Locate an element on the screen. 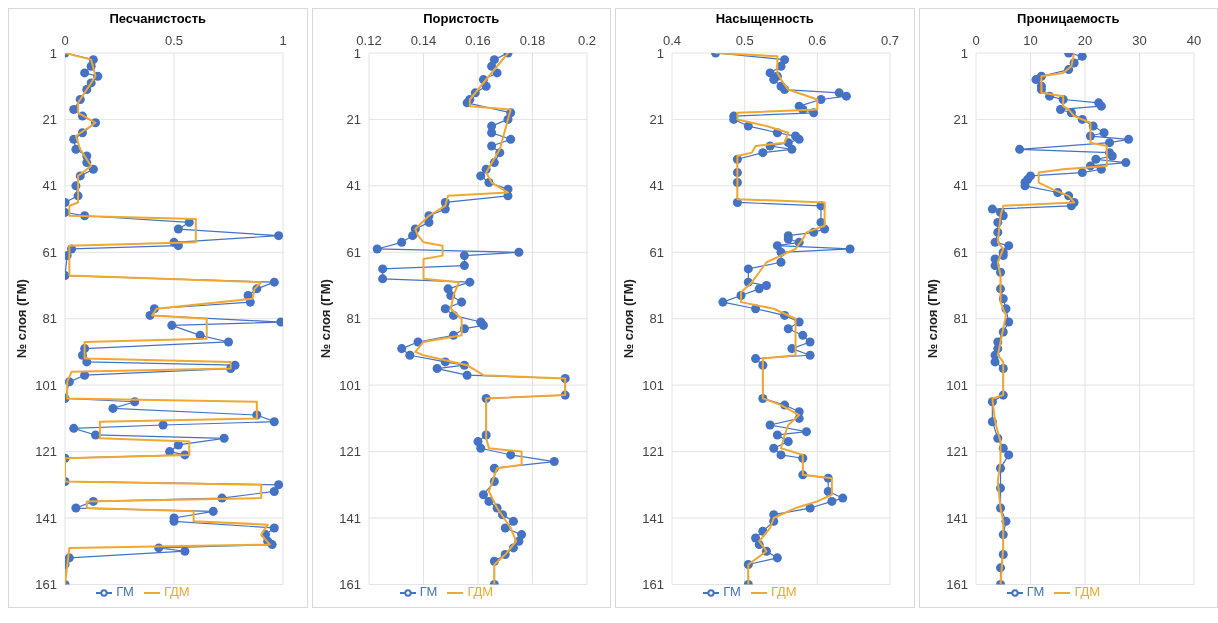 This screenshot has width=1218, height=623. x-tick-label: 30 is located at coordinates (1139, 40).